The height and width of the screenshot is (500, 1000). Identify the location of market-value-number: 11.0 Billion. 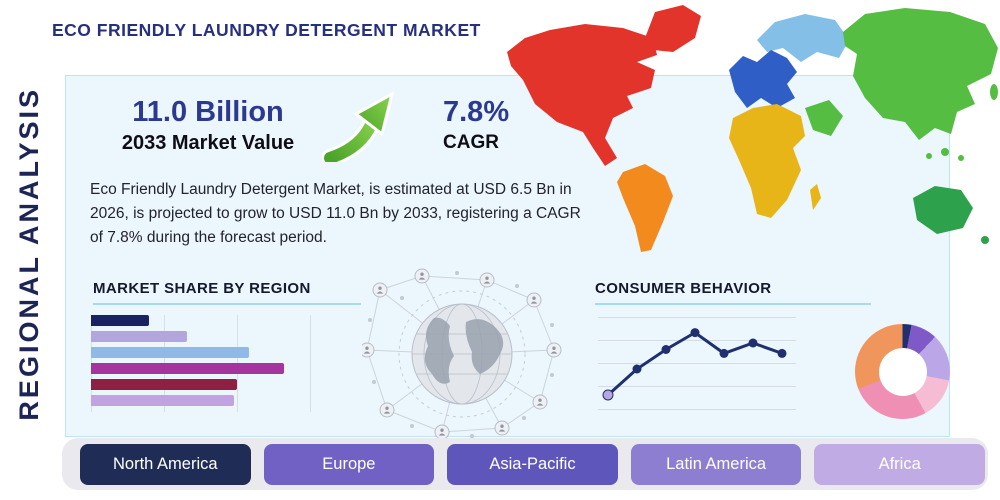
(208, 112).